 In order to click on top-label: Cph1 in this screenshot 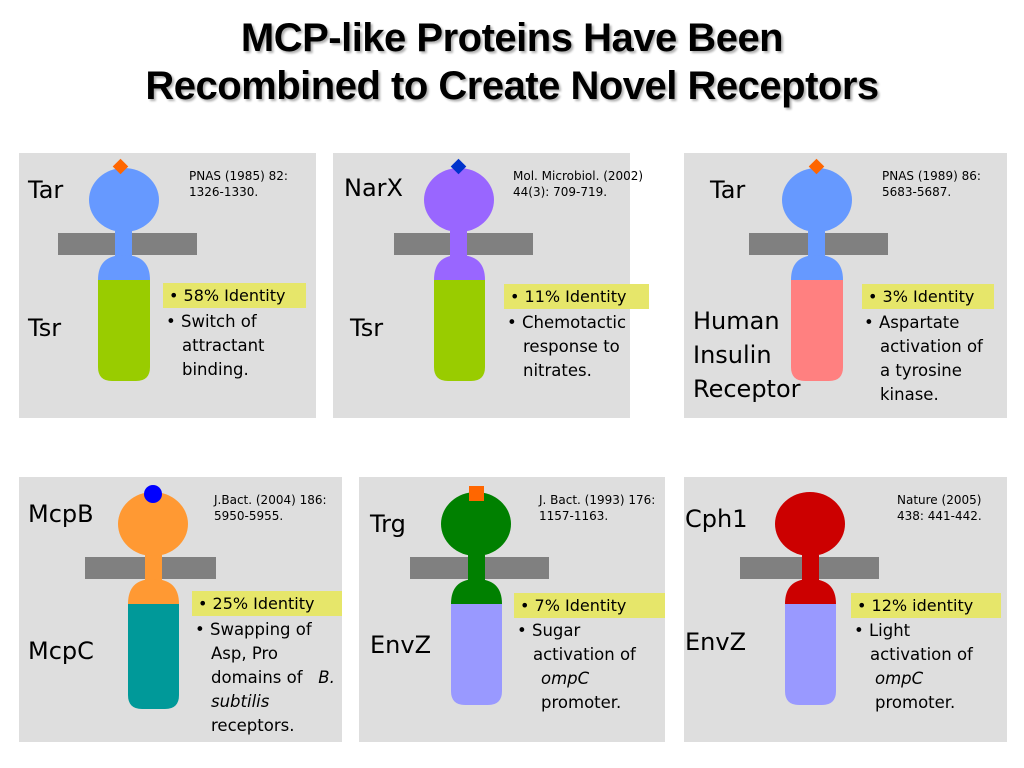, I will do `click(716, 519)`.